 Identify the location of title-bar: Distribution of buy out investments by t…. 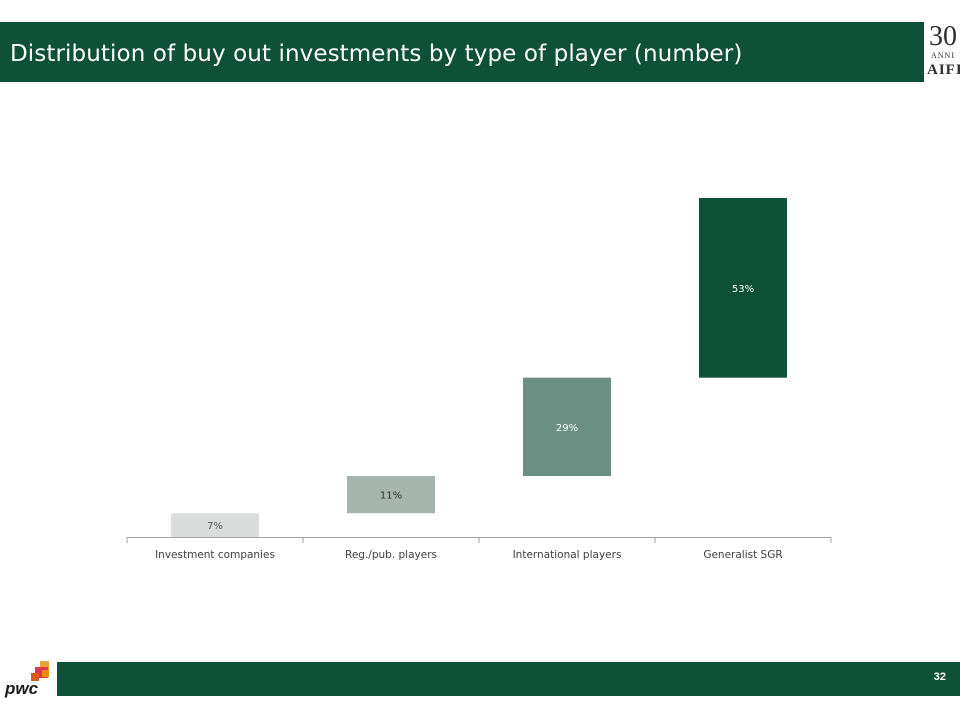
(462, 52).